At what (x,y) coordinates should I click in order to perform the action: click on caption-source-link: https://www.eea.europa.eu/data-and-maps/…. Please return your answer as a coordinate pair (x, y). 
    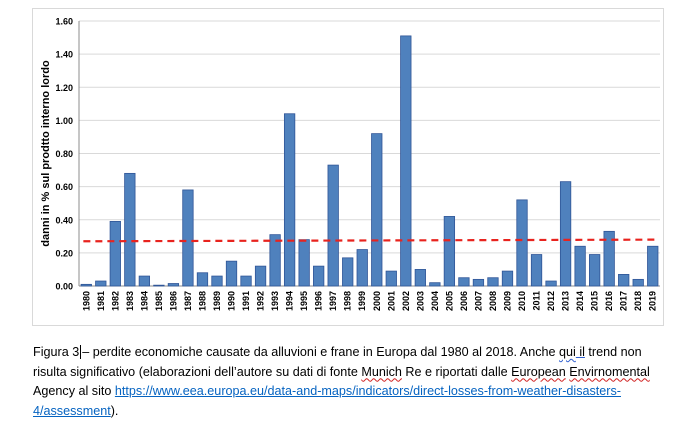
    Looking at the image, I should click on (327, 401).